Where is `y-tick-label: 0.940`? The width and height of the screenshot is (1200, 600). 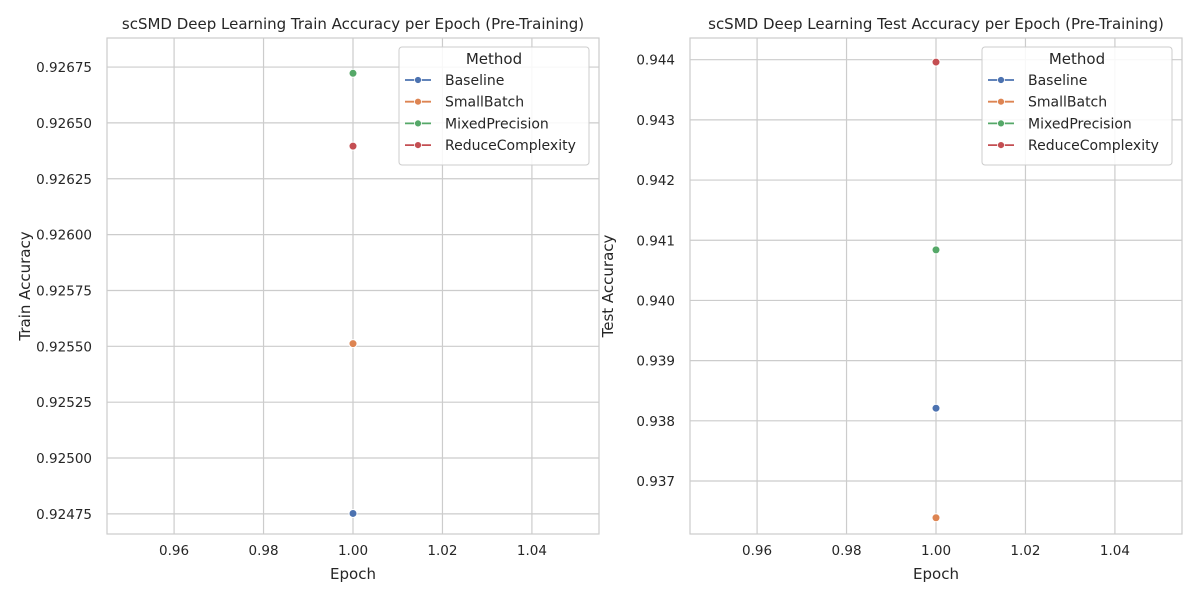 y-tick-label: 0.940 is located at coordinates (655, 301).